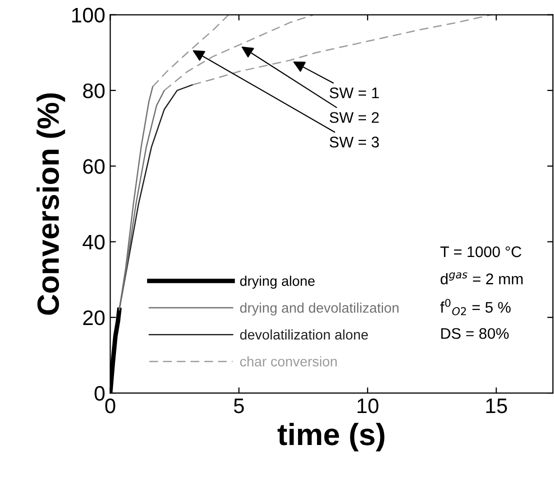 Image resolution: width=554 pixels, height=477 pixels. I want to click on text: devolatilization alone, so click(304, 334).